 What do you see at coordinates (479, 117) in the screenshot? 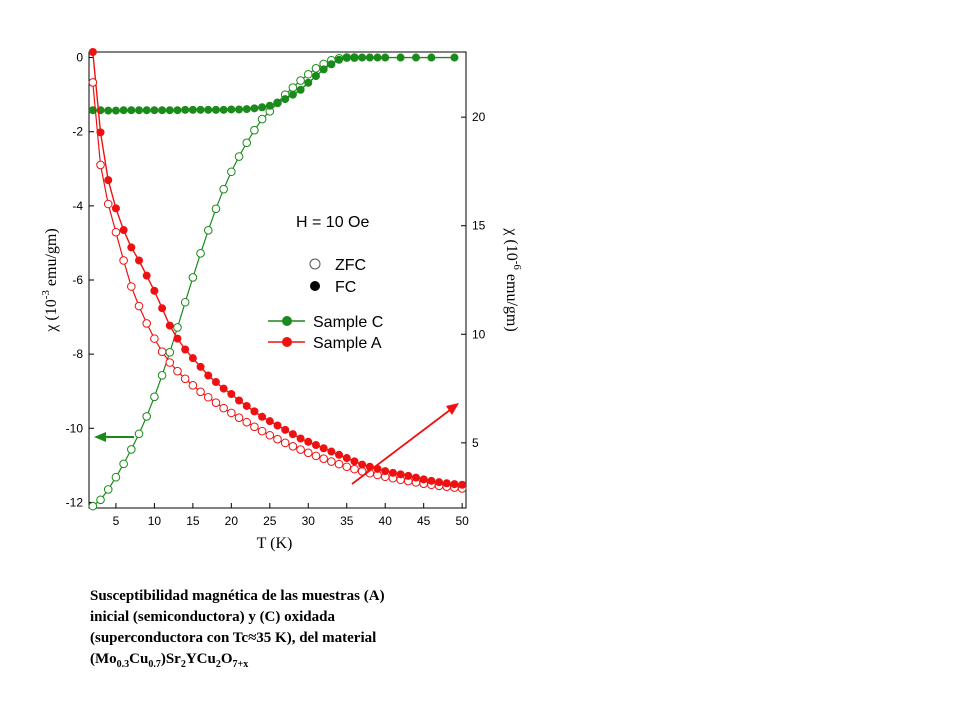
I see `y-right-tick-label: 20` at bounding box center [479, 117].